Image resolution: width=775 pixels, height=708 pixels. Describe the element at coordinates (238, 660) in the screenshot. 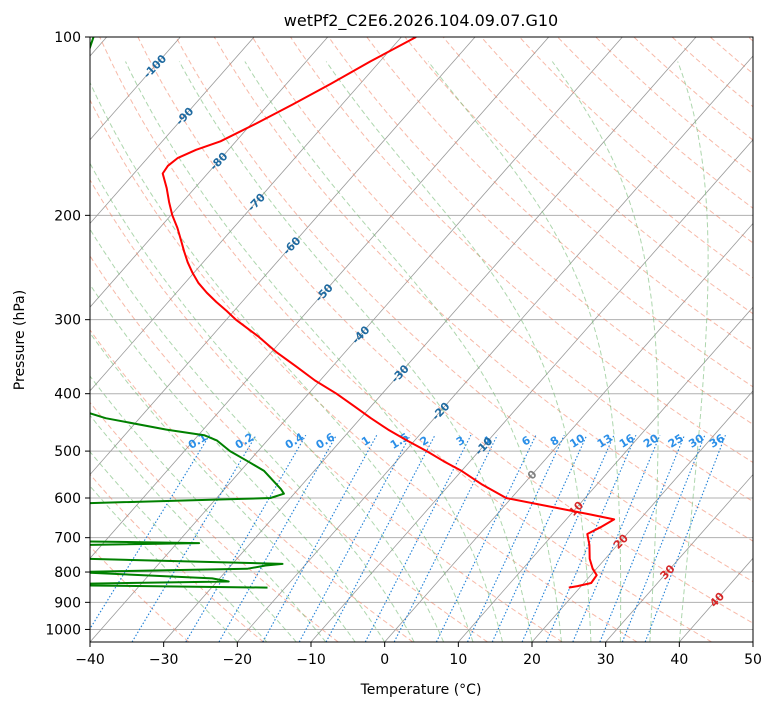

I see `x-tick-label: −20` at that location.